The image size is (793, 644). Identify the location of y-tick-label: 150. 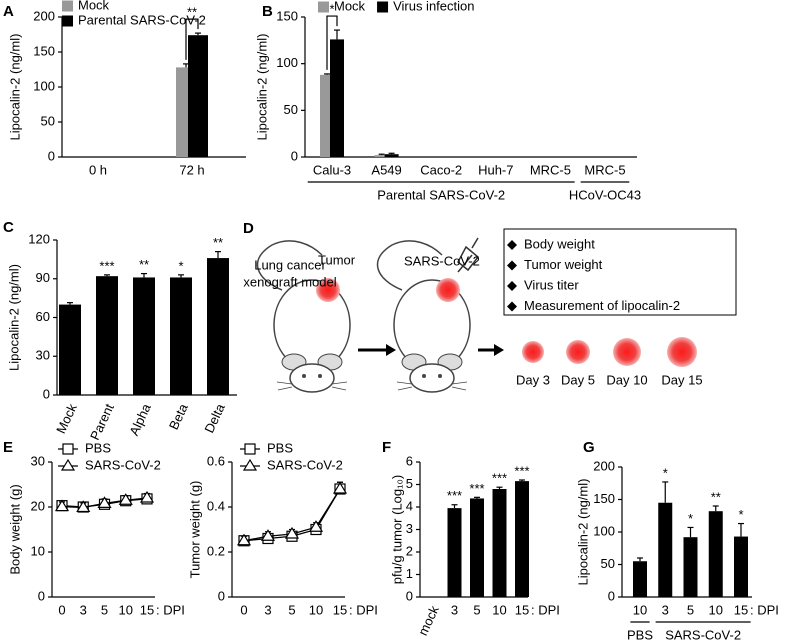
(604, 498).